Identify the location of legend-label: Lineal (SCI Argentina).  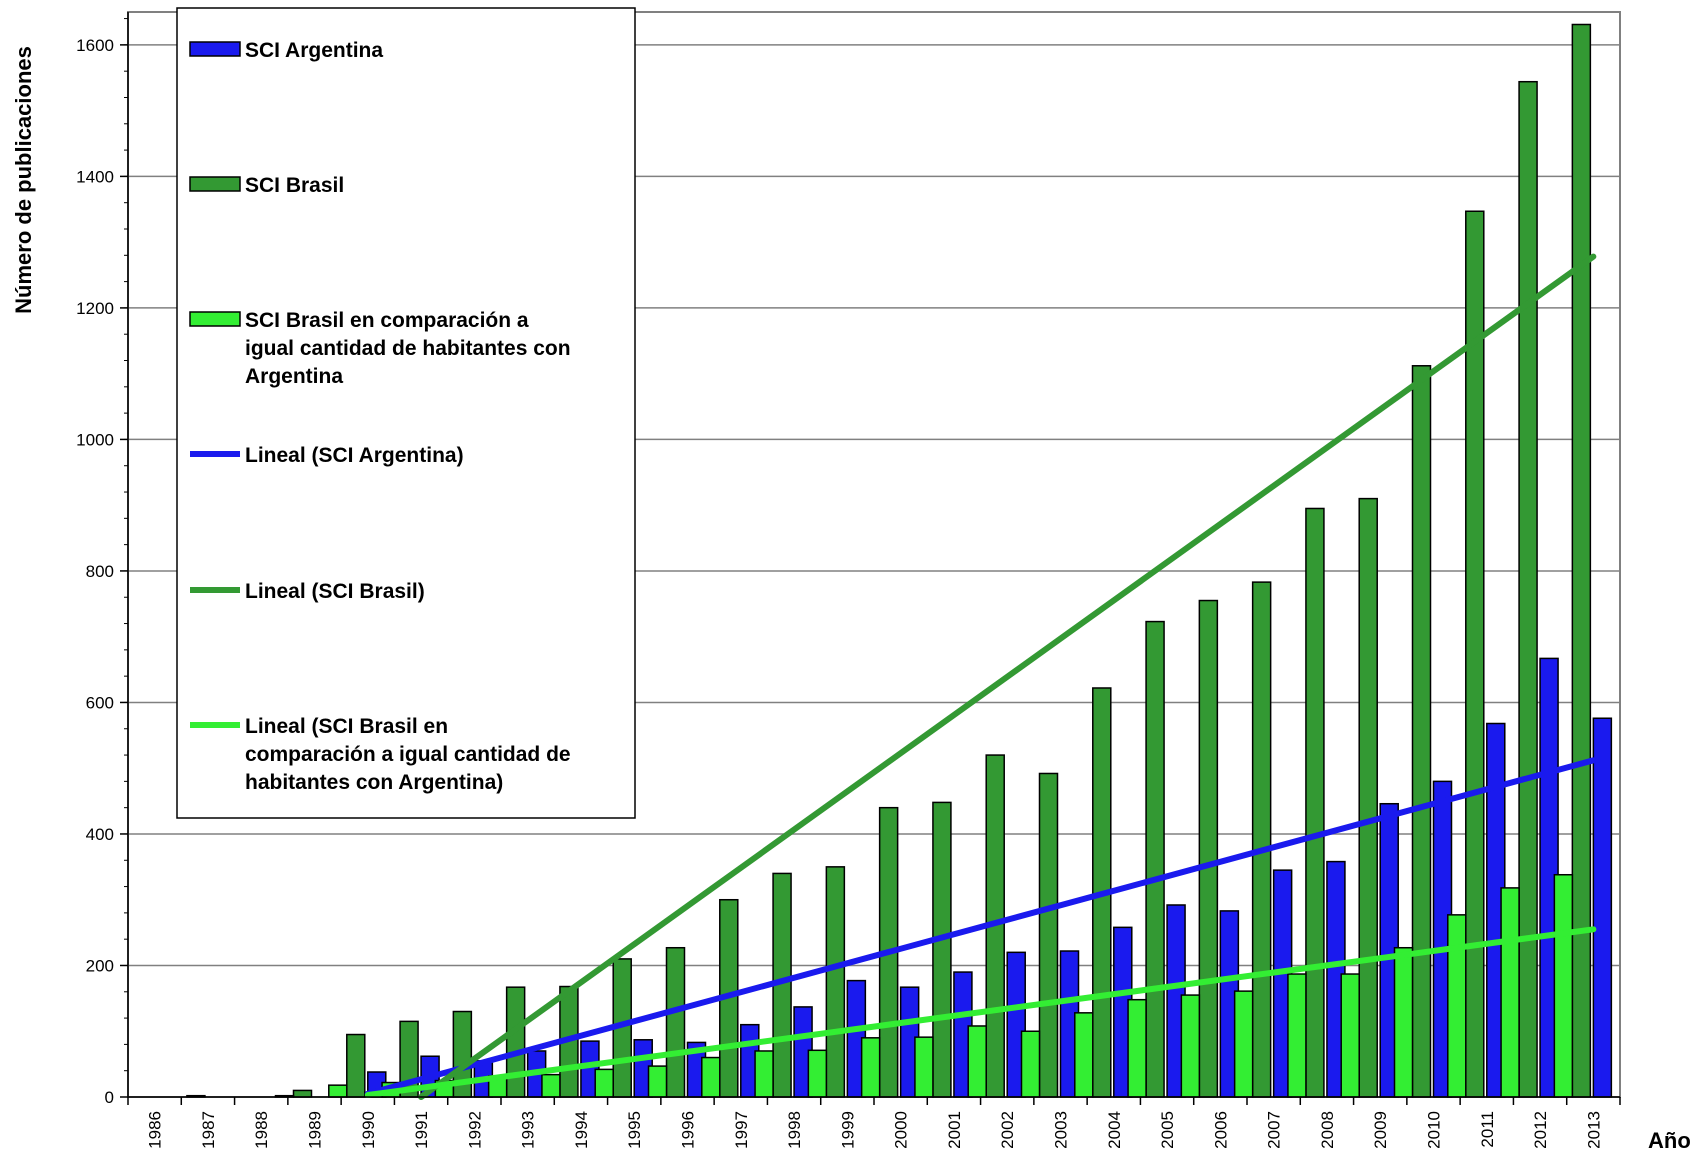
(354, 455).